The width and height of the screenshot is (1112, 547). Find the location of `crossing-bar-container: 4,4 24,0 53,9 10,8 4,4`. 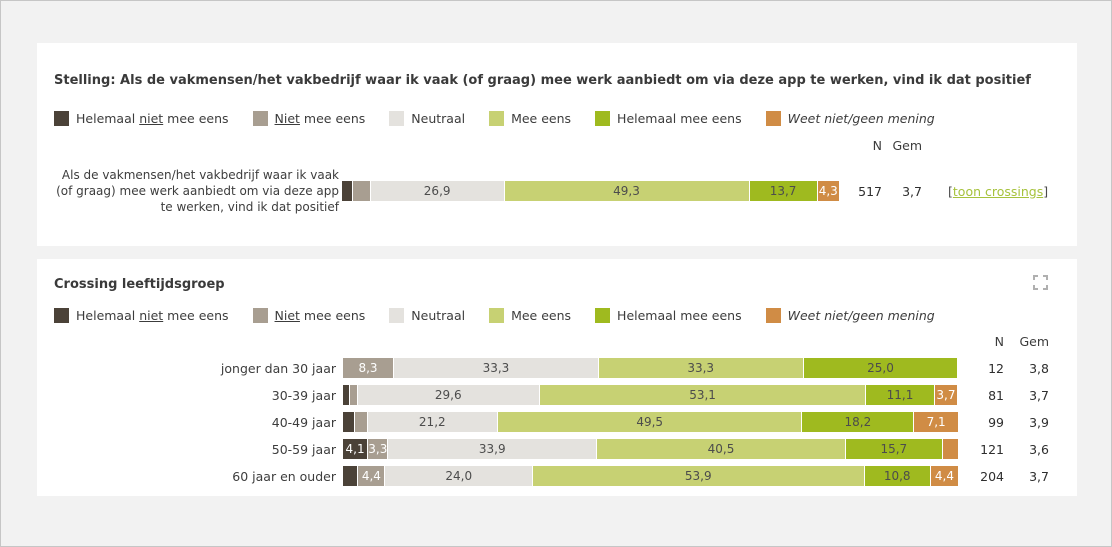

crossing-bar-container: 4,4 24,0 53,9 10,8 4,4 is located at coordinates (650, 476).